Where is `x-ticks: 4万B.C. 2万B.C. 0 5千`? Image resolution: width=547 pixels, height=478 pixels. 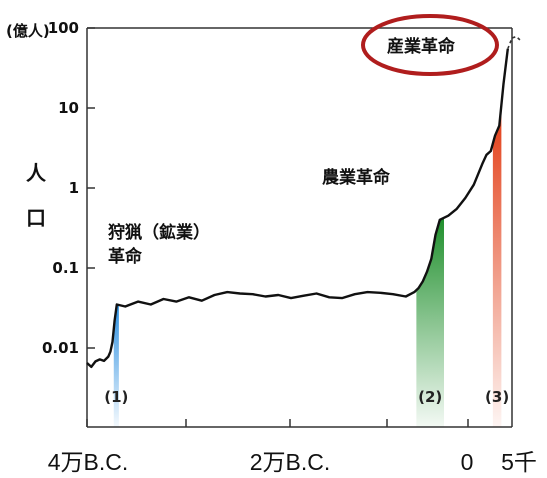
x-ticks: 4万B.C. 2万B.C. 0 5千 is located at coordinates (292, 447).